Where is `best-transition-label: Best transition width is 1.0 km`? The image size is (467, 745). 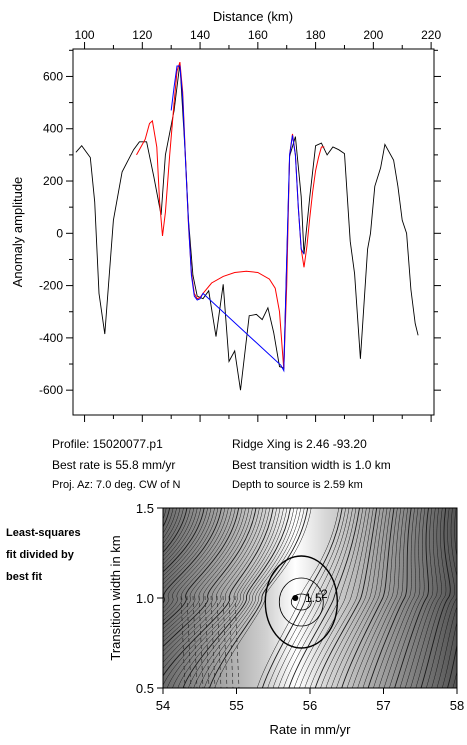 best-transition-label: Best transition width is 1.0 km is located at coordinates (311, 465).